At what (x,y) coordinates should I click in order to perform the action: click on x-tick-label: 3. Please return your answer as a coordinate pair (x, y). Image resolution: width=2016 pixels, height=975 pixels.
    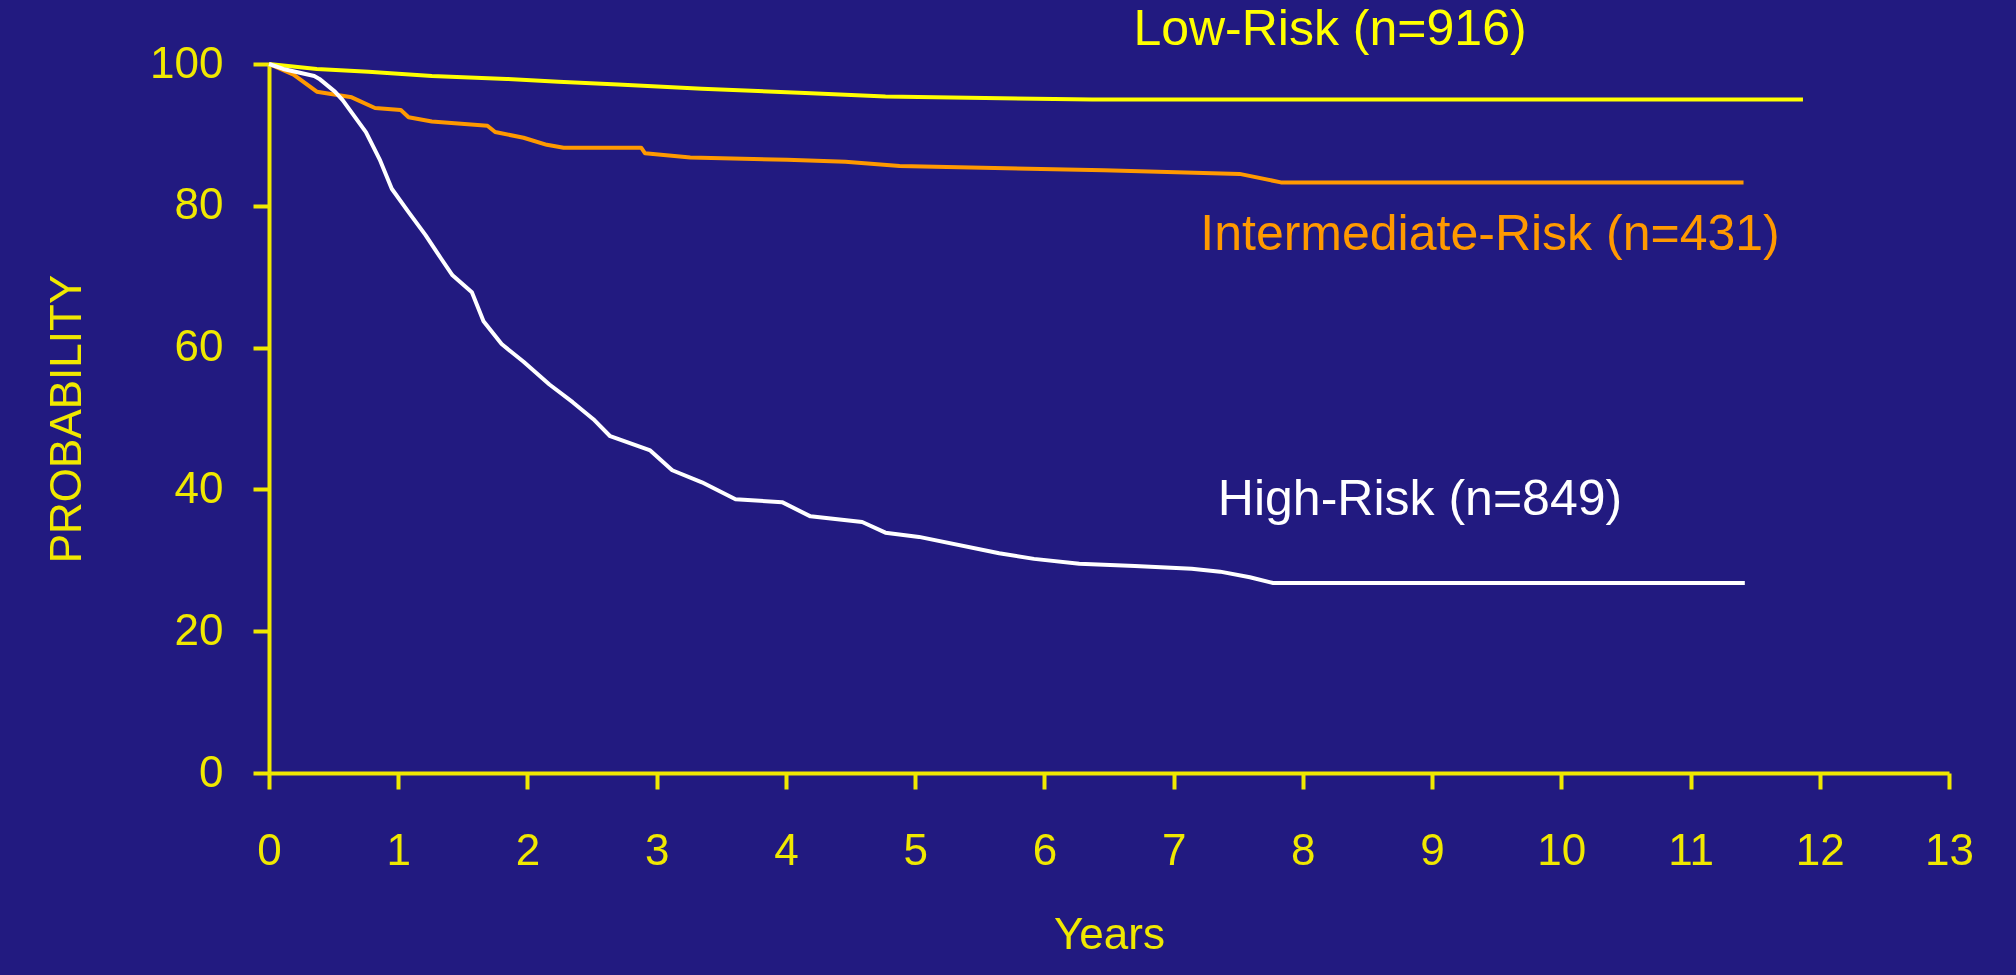
    Looking at the image, I should click on (657, 849).